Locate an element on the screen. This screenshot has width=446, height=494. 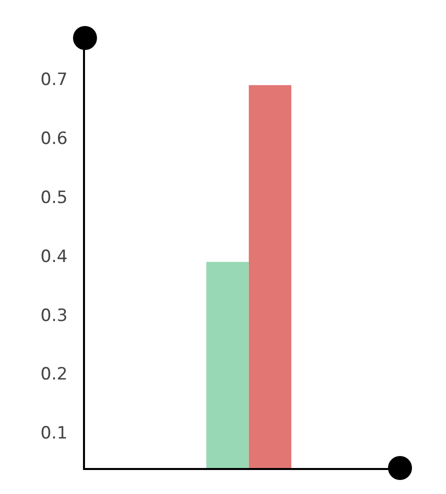
y-tick-label: 0.5 is located at coordinates (54, 198).